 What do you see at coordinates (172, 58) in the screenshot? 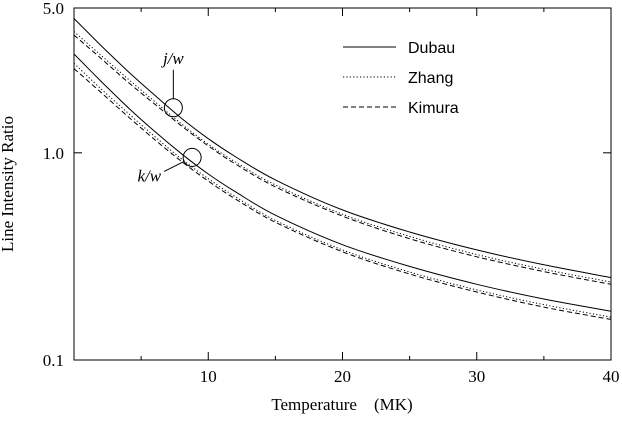
I see `annotation-label-jw: j/w` at bounding box center [172, 58].